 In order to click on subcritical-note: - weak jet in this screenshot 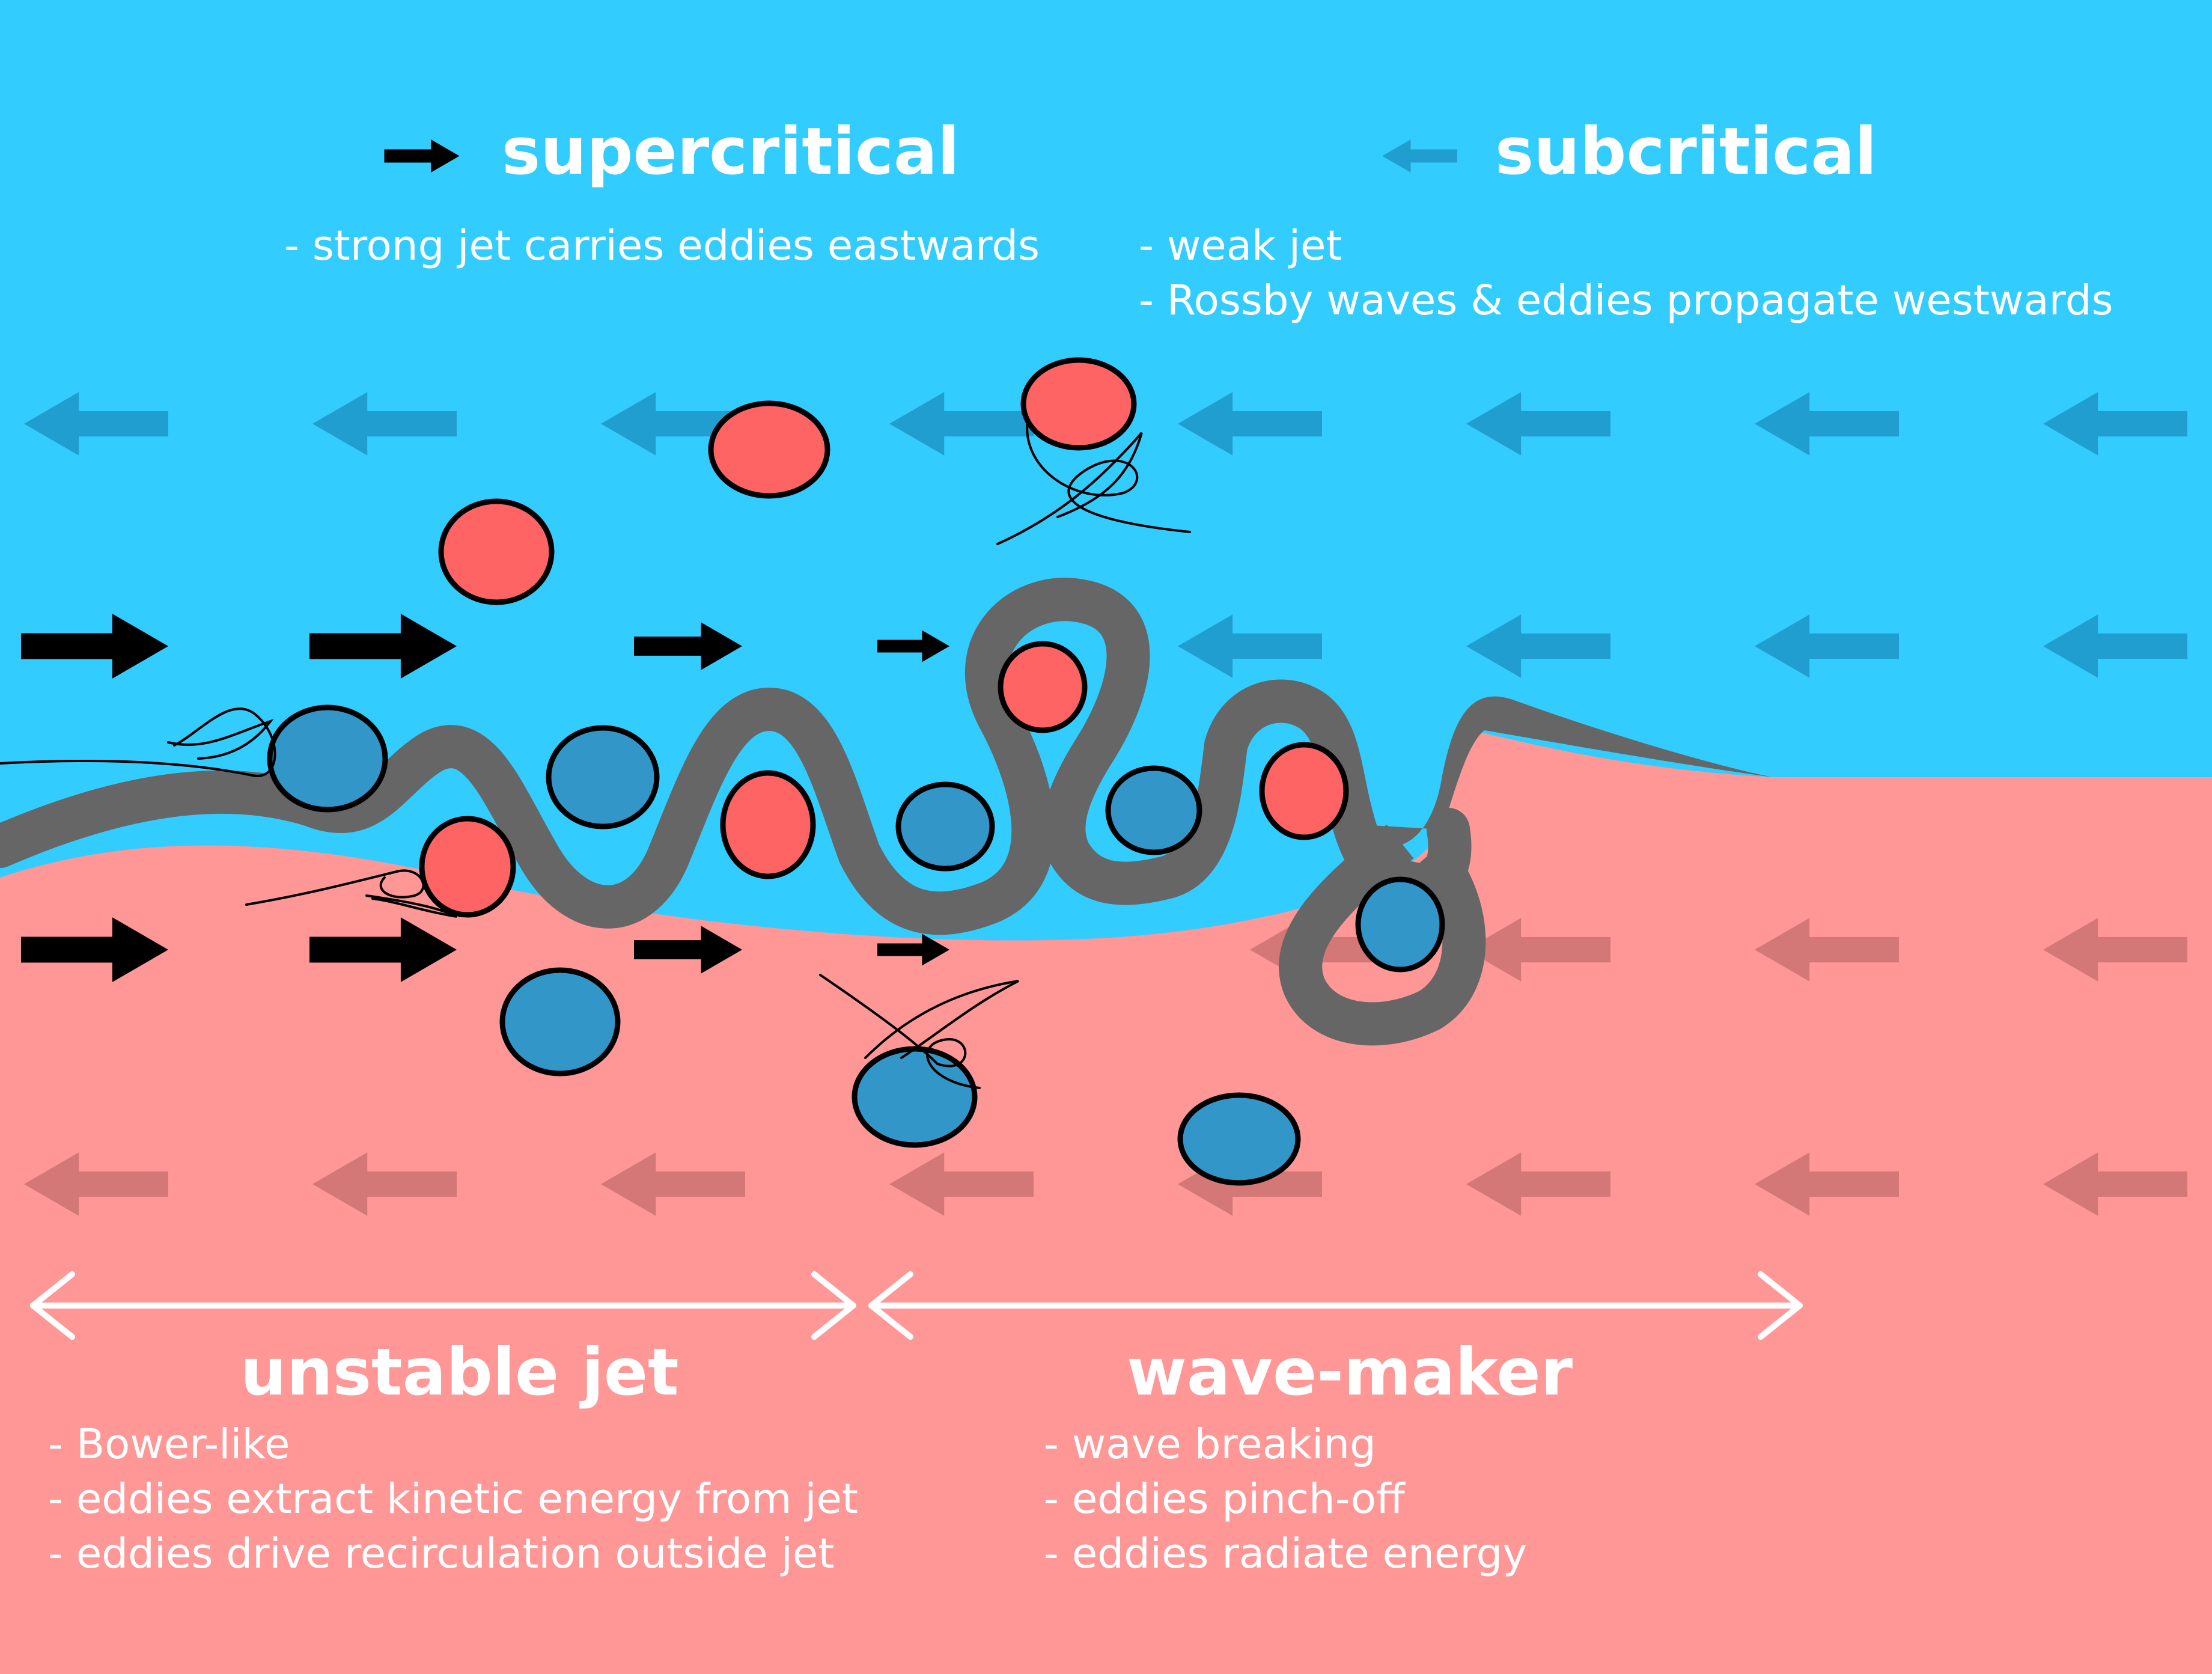, I will do `click(1241, 246)`.